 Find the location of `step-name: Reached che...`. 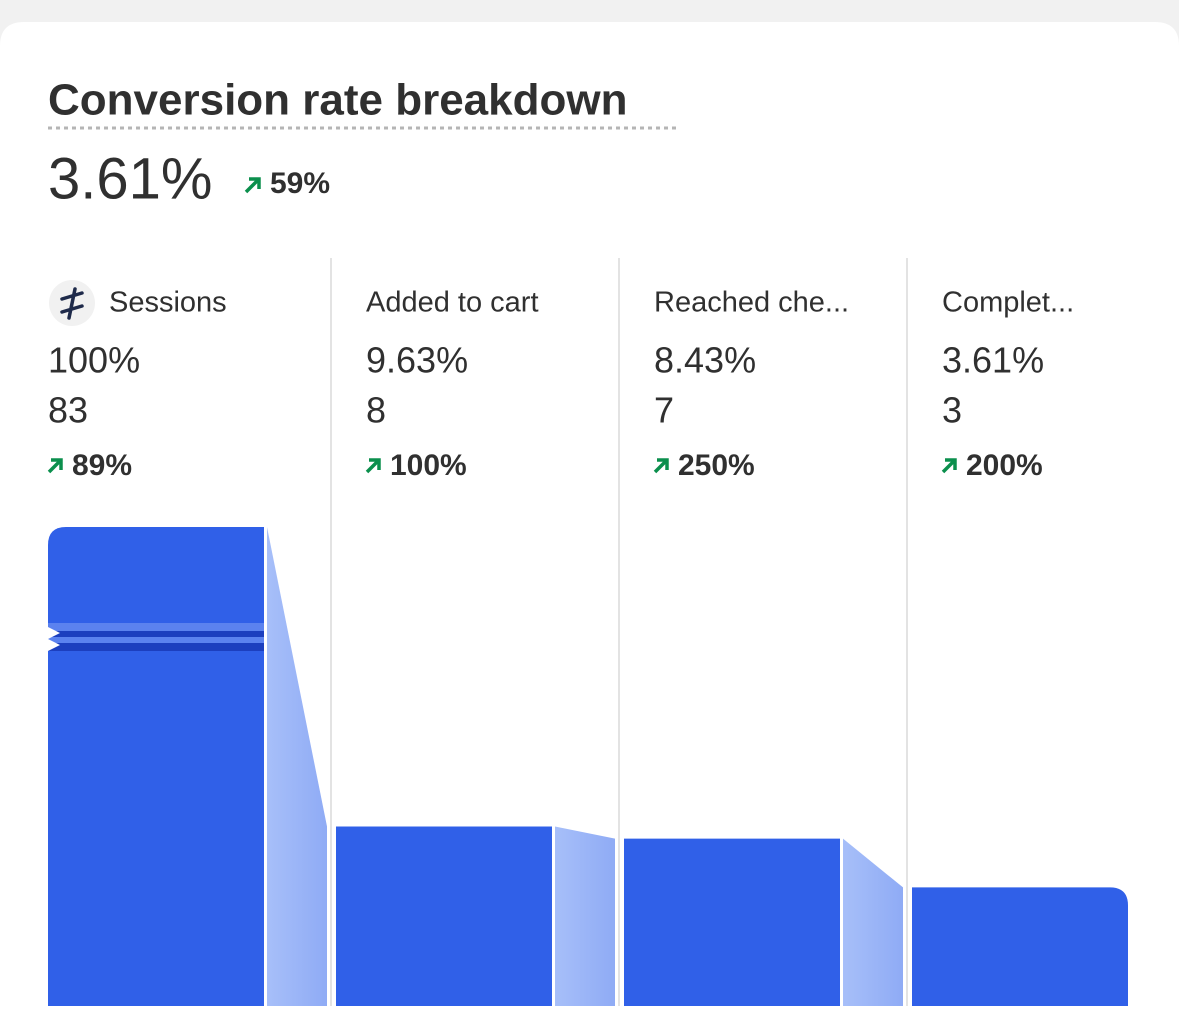

step-name: Reached che... is located at coordinates (751, 303).